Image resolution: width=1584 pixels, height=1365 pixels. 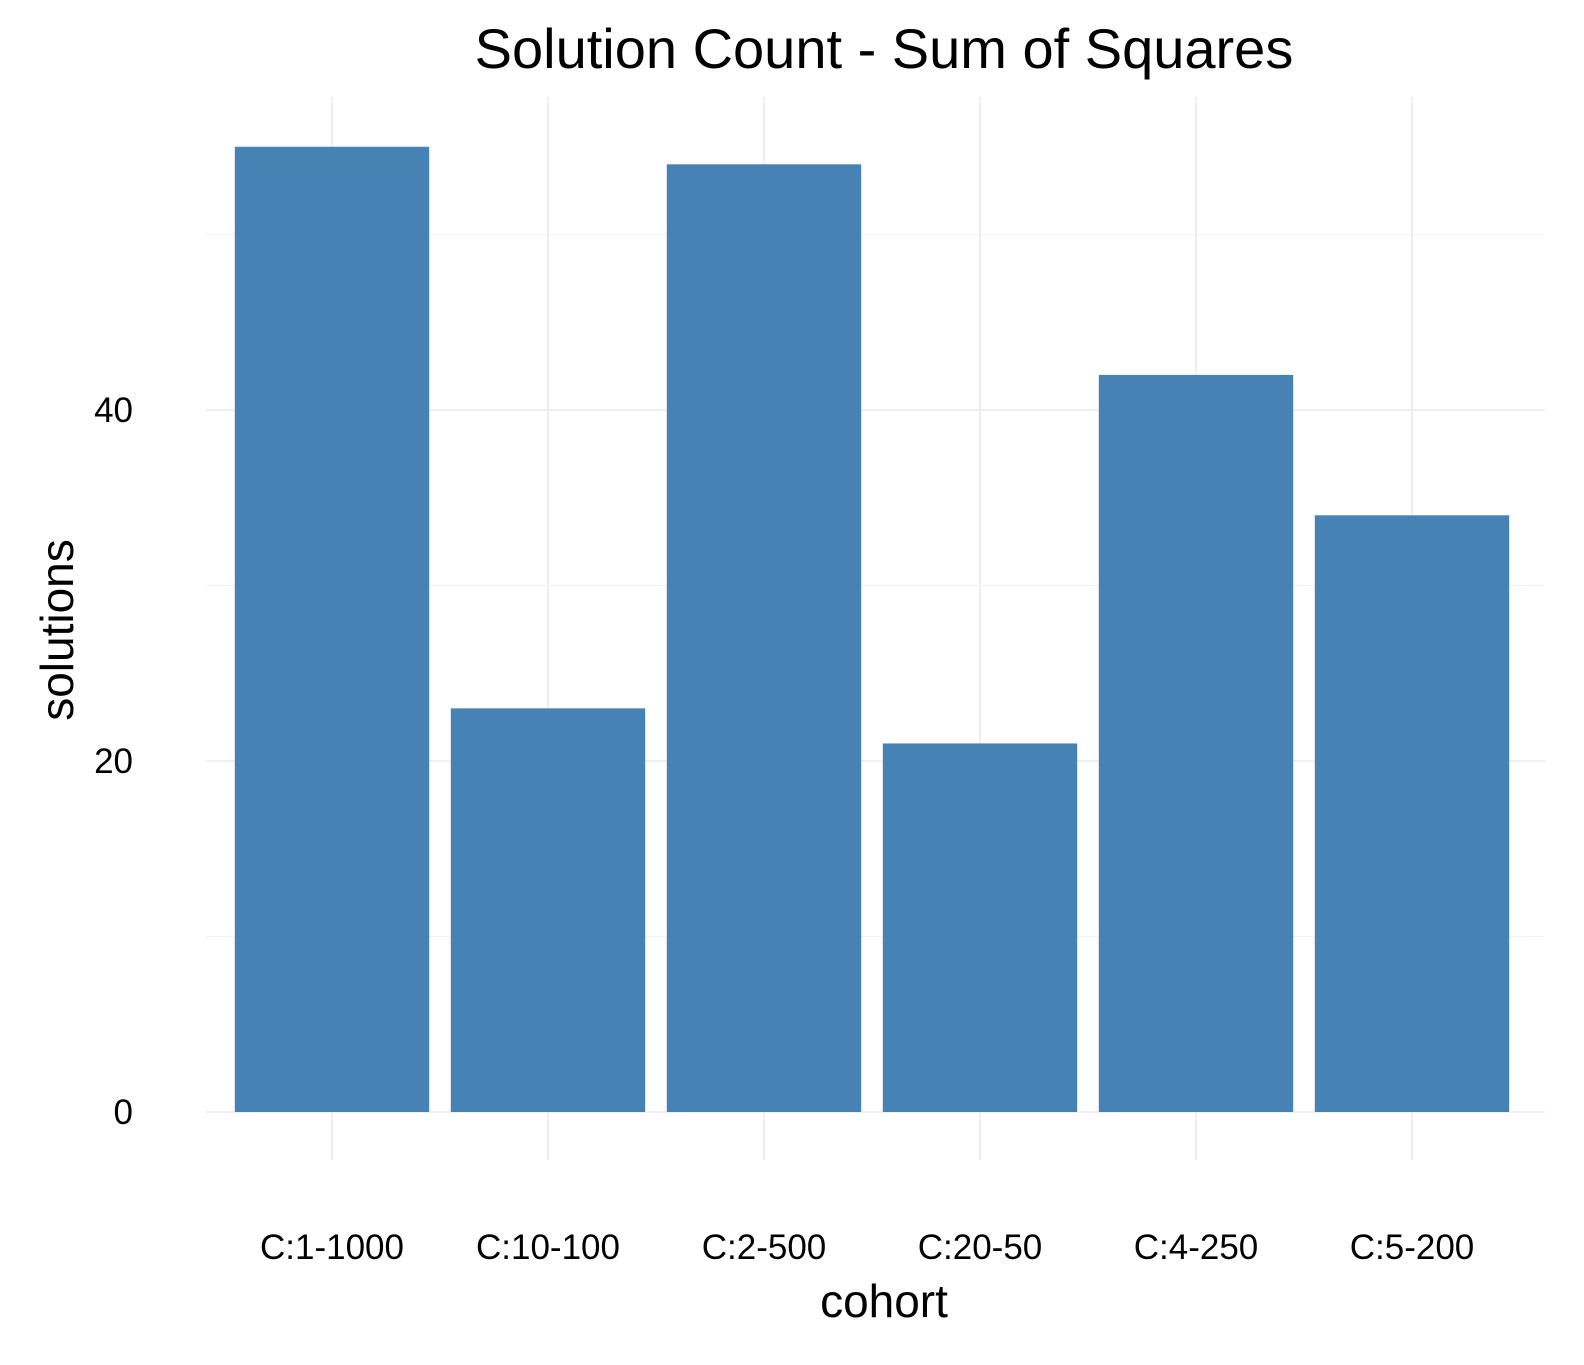 What do you see at coordinates (57, 630) in the screenshot?
I see `y-axis-title: solutions` at bounding box center [57, 630].